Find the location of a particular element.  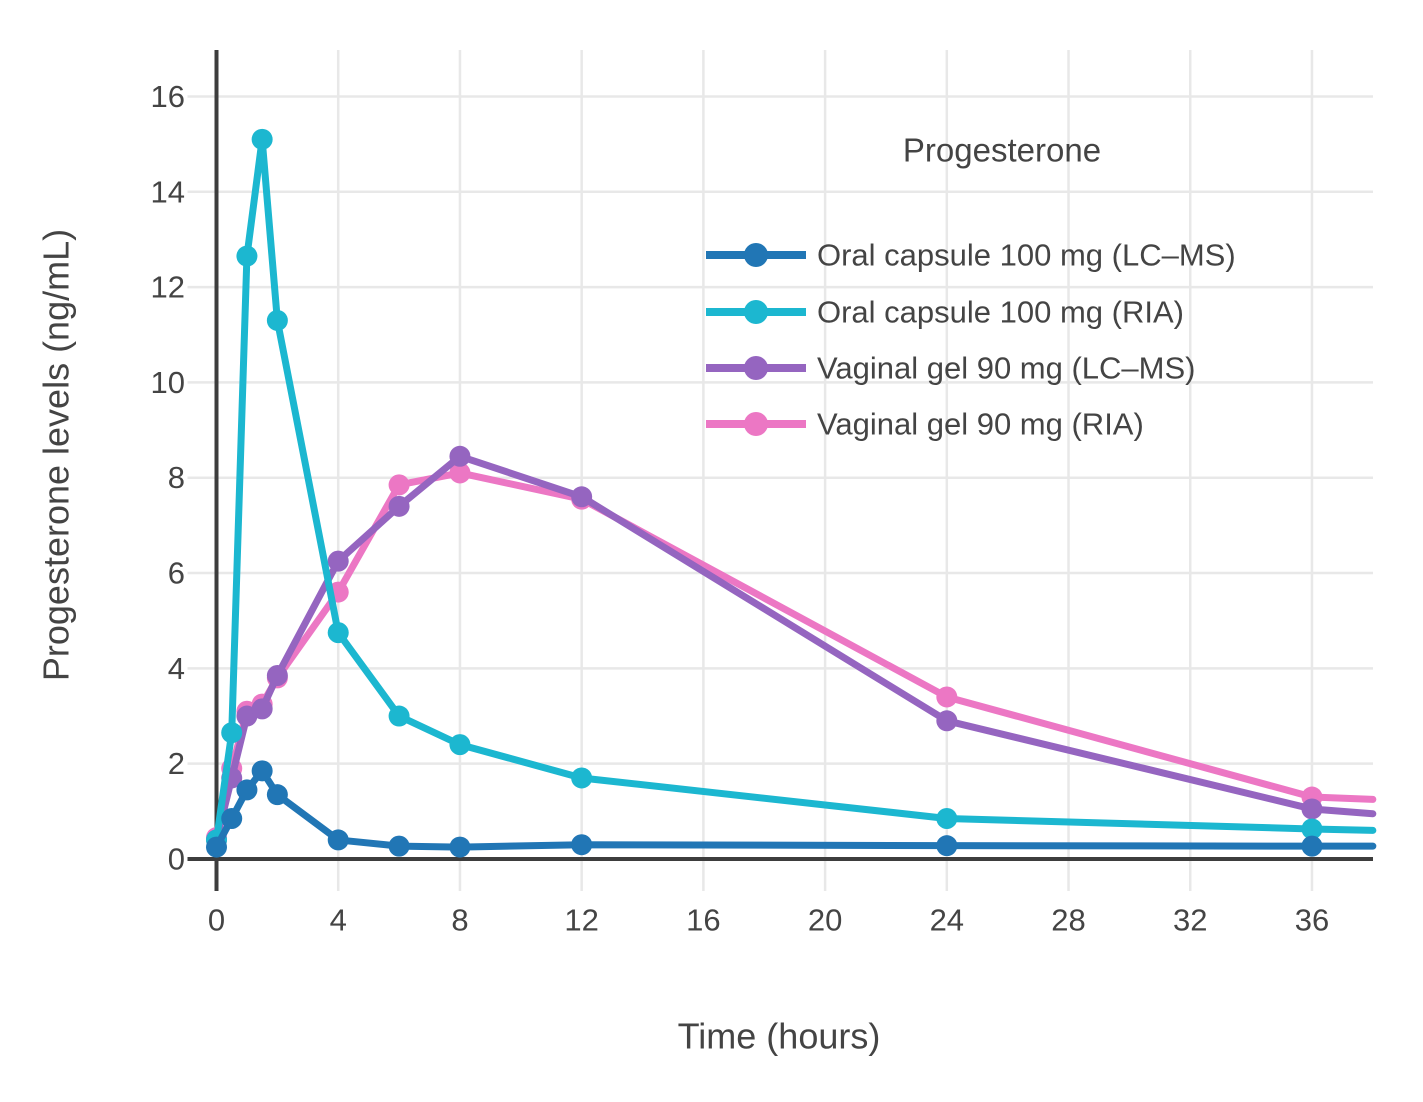

x-tick-label: 16 is located at coordinates (703, 920).